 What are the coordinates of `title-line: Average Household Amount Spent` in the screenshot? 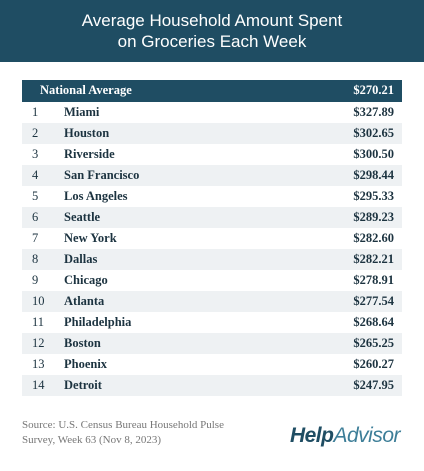 It's located at (212, 20).